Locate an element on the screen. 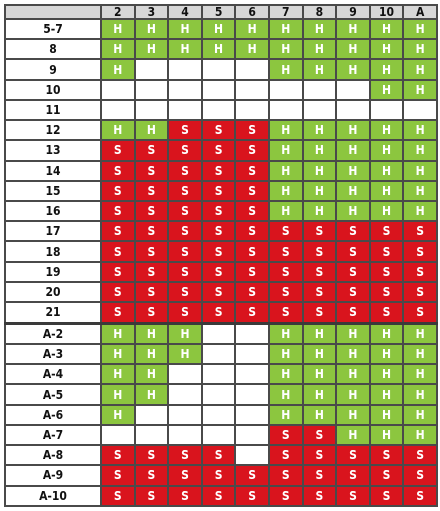  hand-row: 14 S S S S S H H H H H is located at coordinates (221, 170).